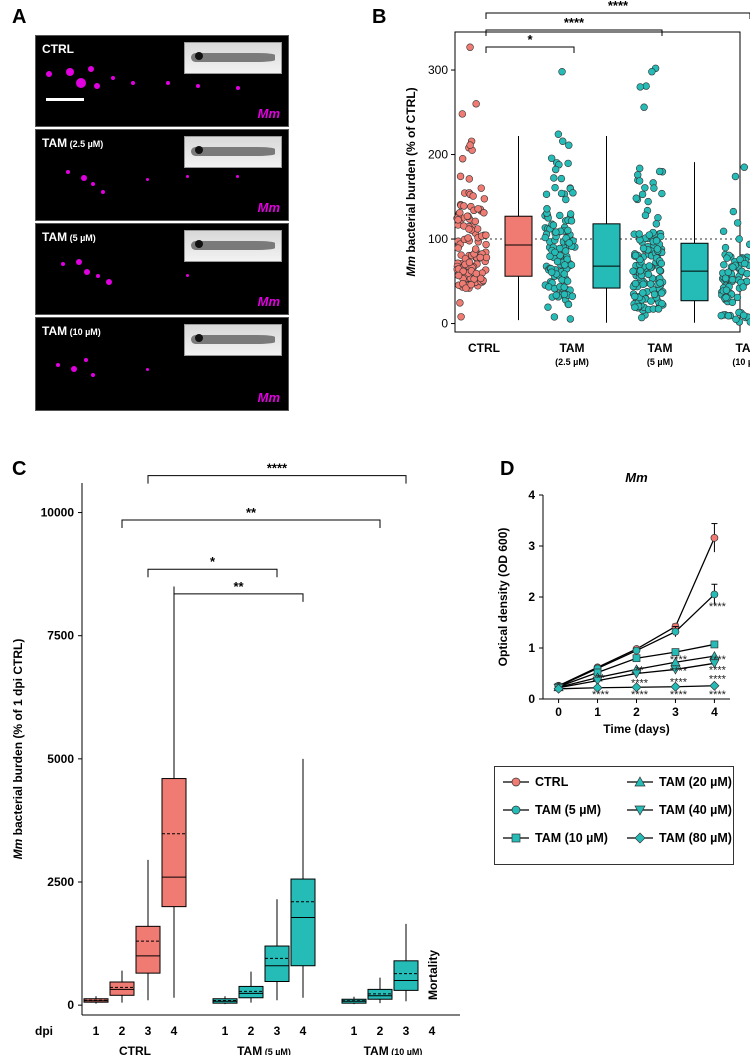 The height and width of the screenshot is (1061, 750). Describe the element at coordinates (438, 70) in the screenshot. I see `y-tick-label: 300` at that location.